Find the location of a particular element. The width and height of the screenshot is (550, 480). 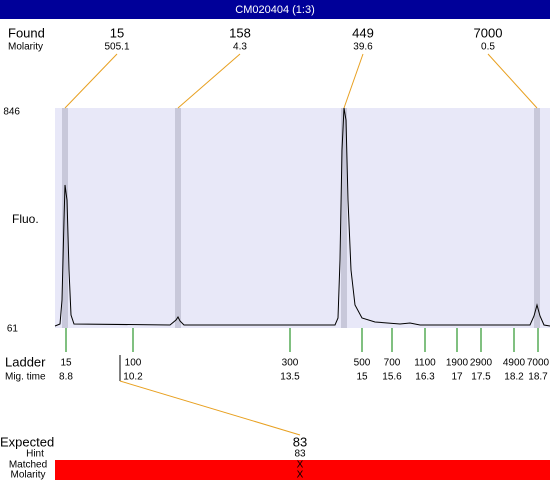

hint-value: 83 is located at coordinates (300, 454).